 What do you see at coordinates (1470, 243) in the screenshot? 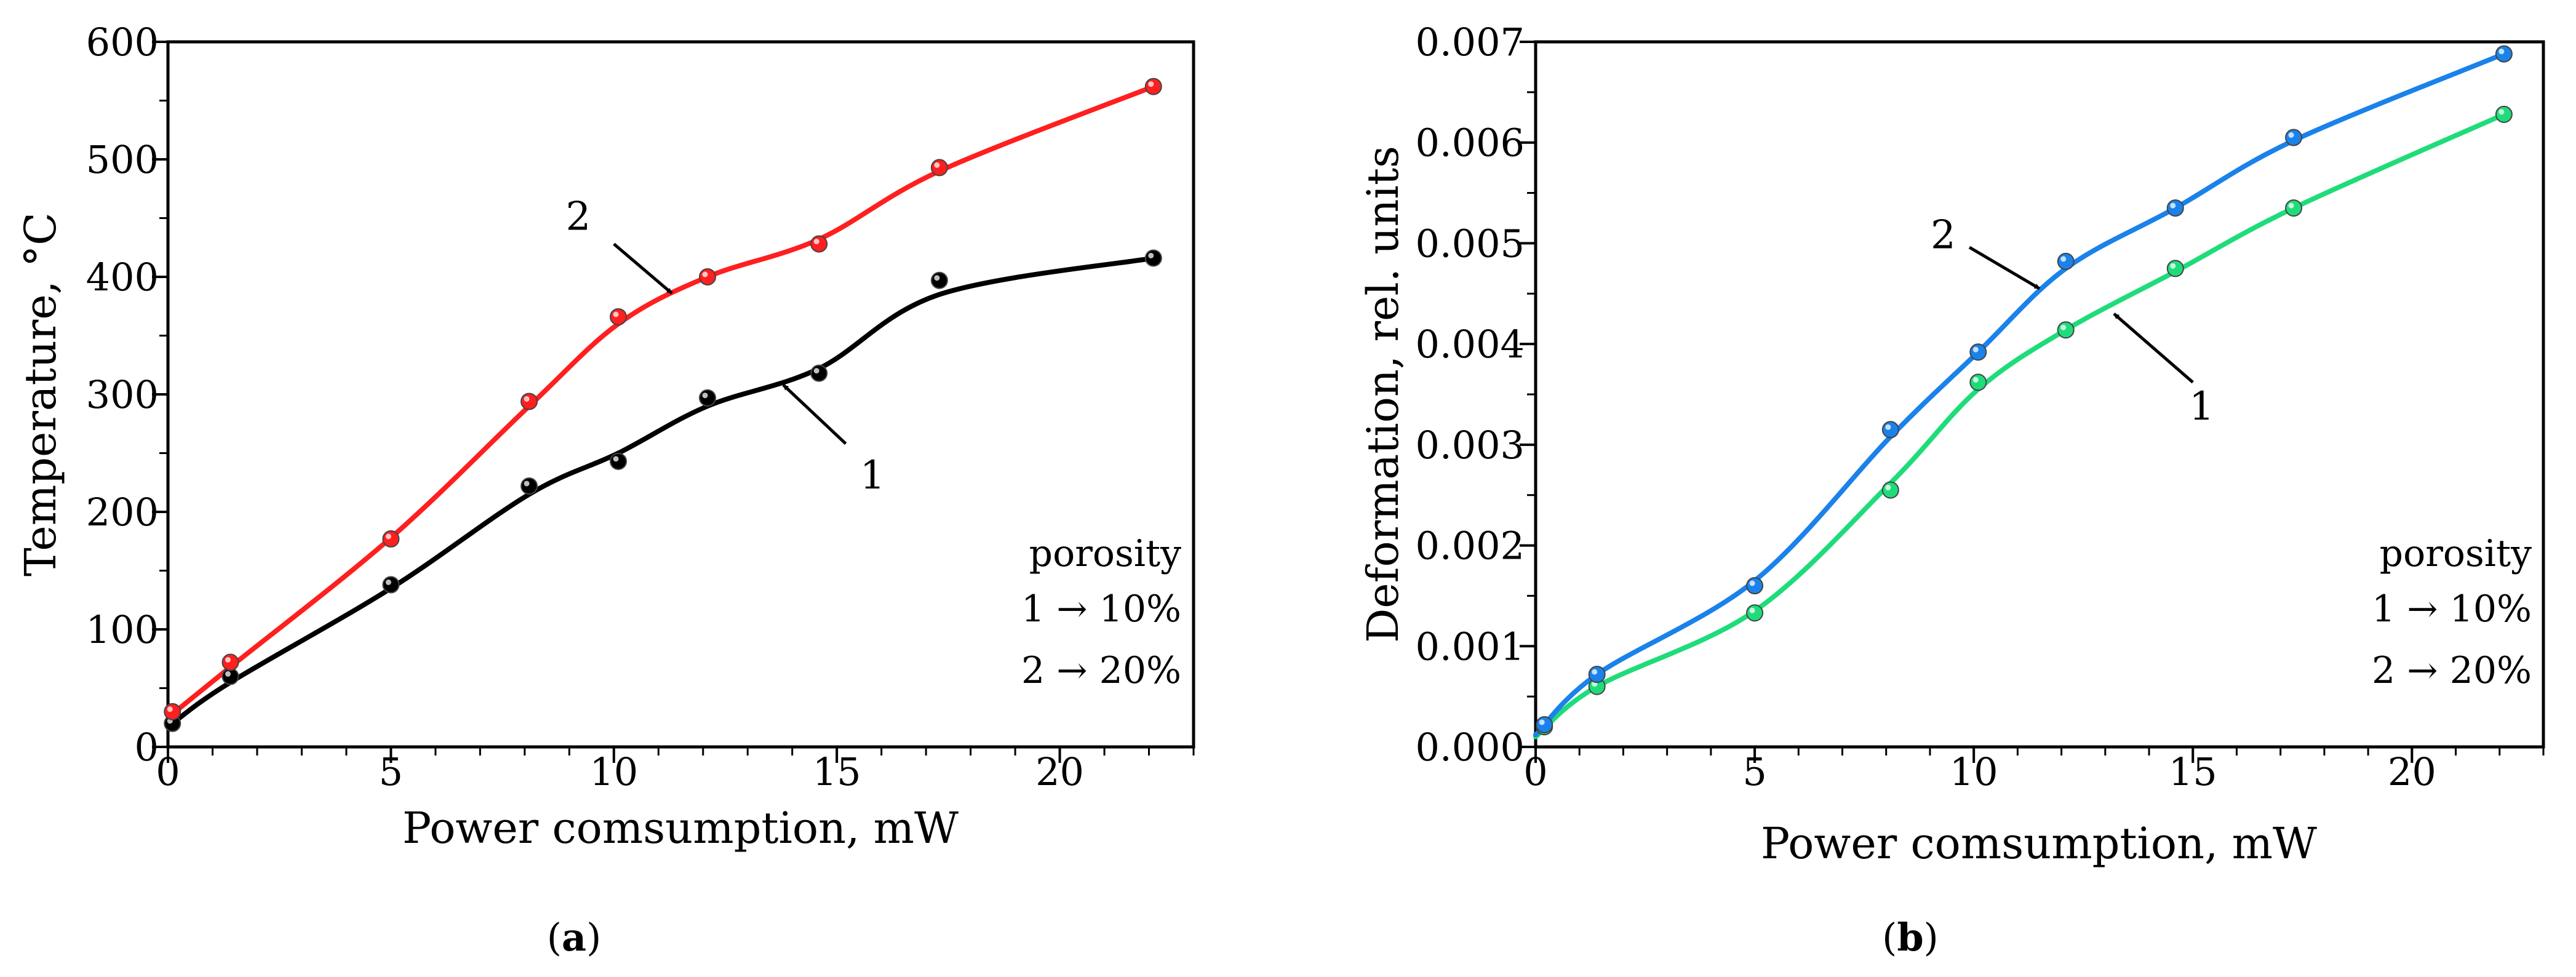
I see `y-tick-label: 0.005` at bounding box center [1470, 243].